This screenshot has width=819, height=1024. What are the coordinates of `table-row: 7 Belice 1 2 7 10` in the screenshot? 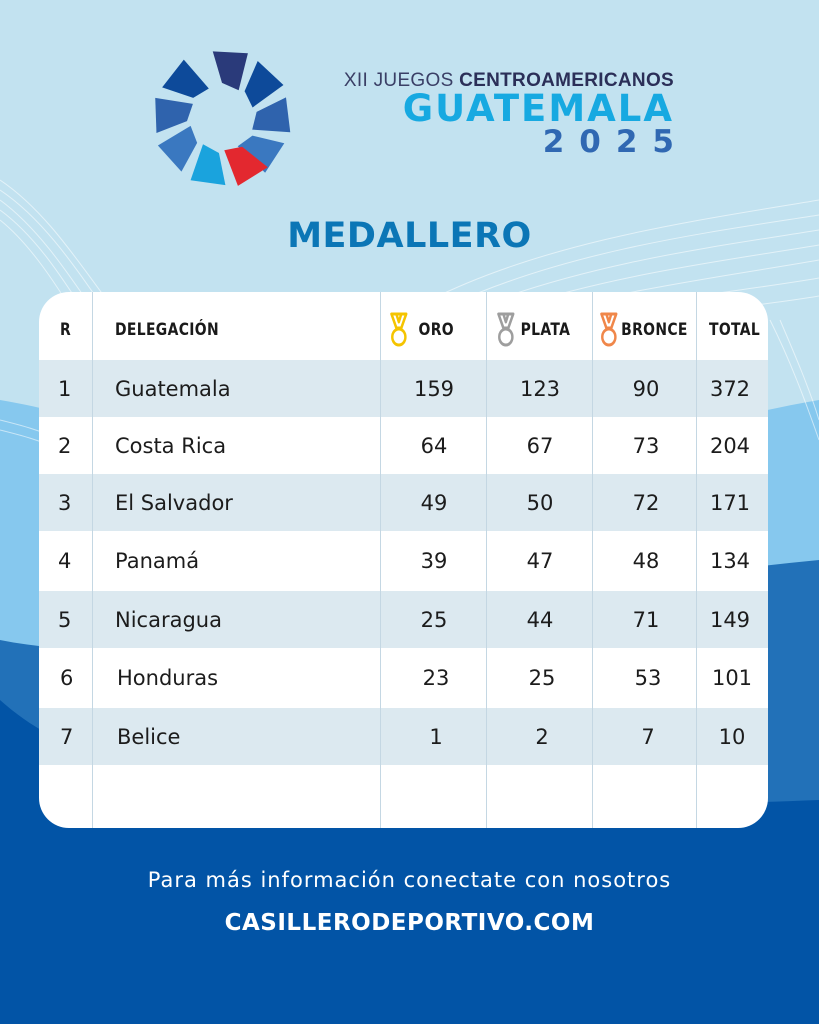 It's located at (403, 736).